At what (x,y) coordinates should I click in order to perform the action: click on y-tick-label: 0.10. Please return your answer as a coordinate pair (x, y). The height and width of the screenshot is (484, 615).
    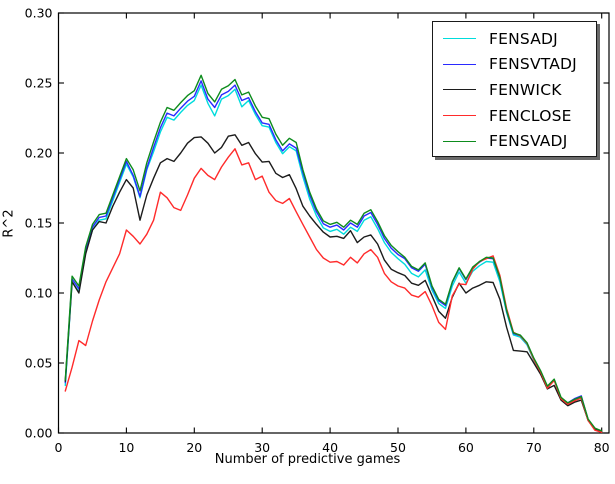
    Looking at the image, I should click on (39, 293).